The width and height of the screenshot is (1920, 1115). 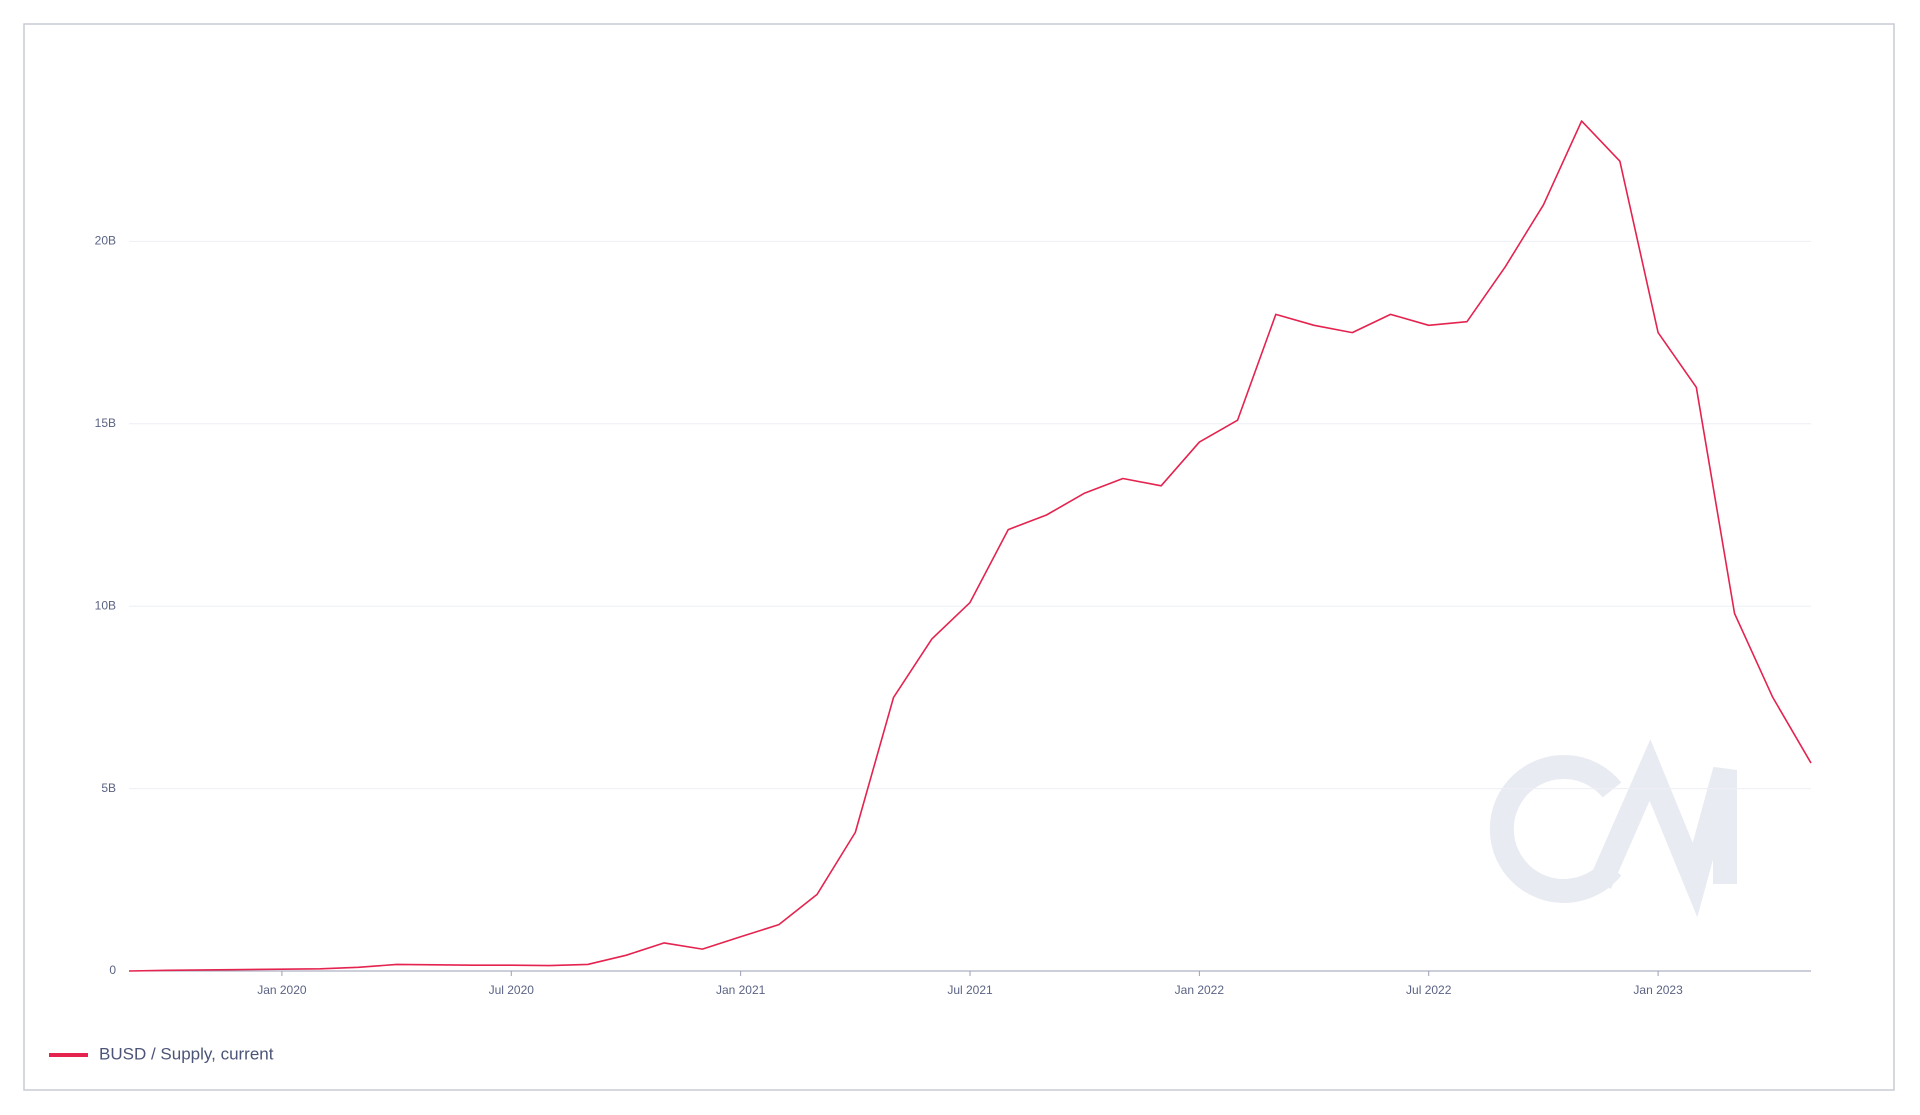 I want to click on y-tick-label: 10B, so click(x=105, y=605).